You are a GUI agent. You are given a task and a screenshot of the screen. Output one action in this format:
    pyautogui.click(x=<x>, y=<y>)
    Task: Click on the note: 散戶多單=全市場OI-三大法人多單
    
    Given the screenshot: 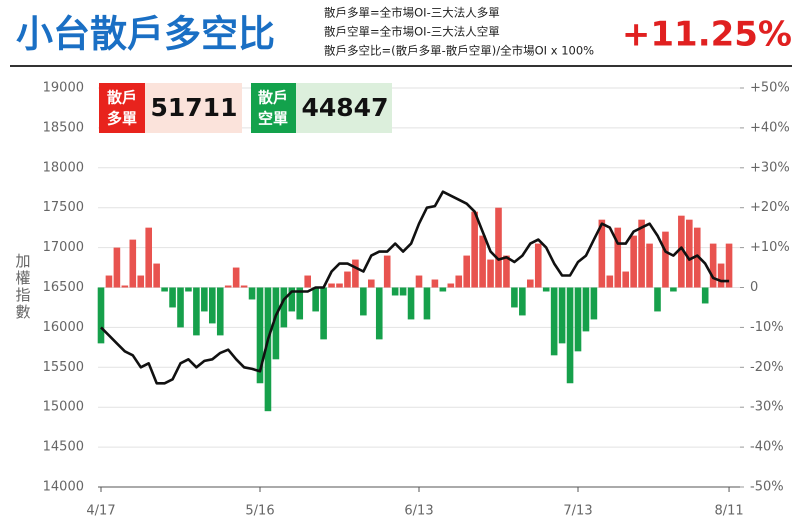 What is the action you would take?
    pyautogui.click(x=412, y=13)
    